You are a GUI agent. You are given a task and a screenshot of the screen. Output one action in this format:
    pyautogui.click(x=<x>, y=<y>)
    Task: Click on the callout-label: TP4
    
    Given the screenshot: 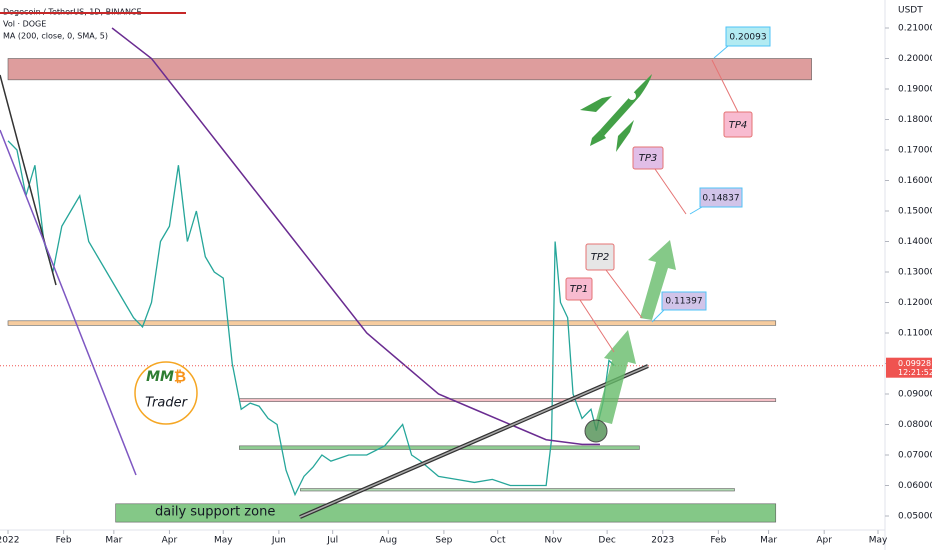 What is the action you would take?
    pyautogui.click(x=738, y=125)
    